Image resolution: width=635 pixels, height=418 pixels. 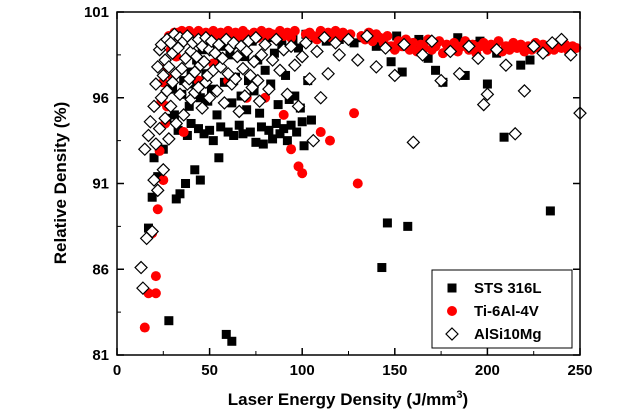 I want to click on x-tick-label: 150, so click(x=394, y=370).